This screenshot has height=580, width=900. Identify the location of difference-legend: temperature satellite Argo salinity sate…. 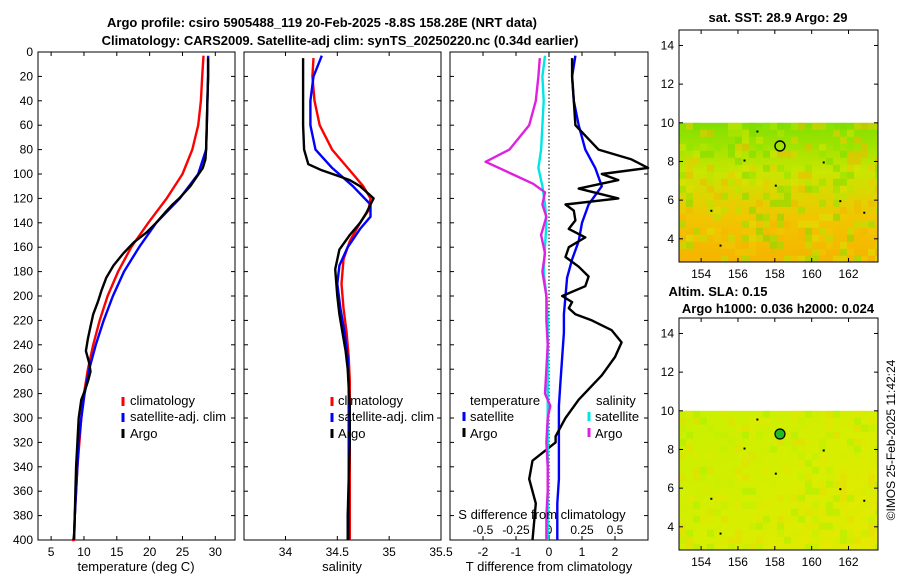
(550, 417).